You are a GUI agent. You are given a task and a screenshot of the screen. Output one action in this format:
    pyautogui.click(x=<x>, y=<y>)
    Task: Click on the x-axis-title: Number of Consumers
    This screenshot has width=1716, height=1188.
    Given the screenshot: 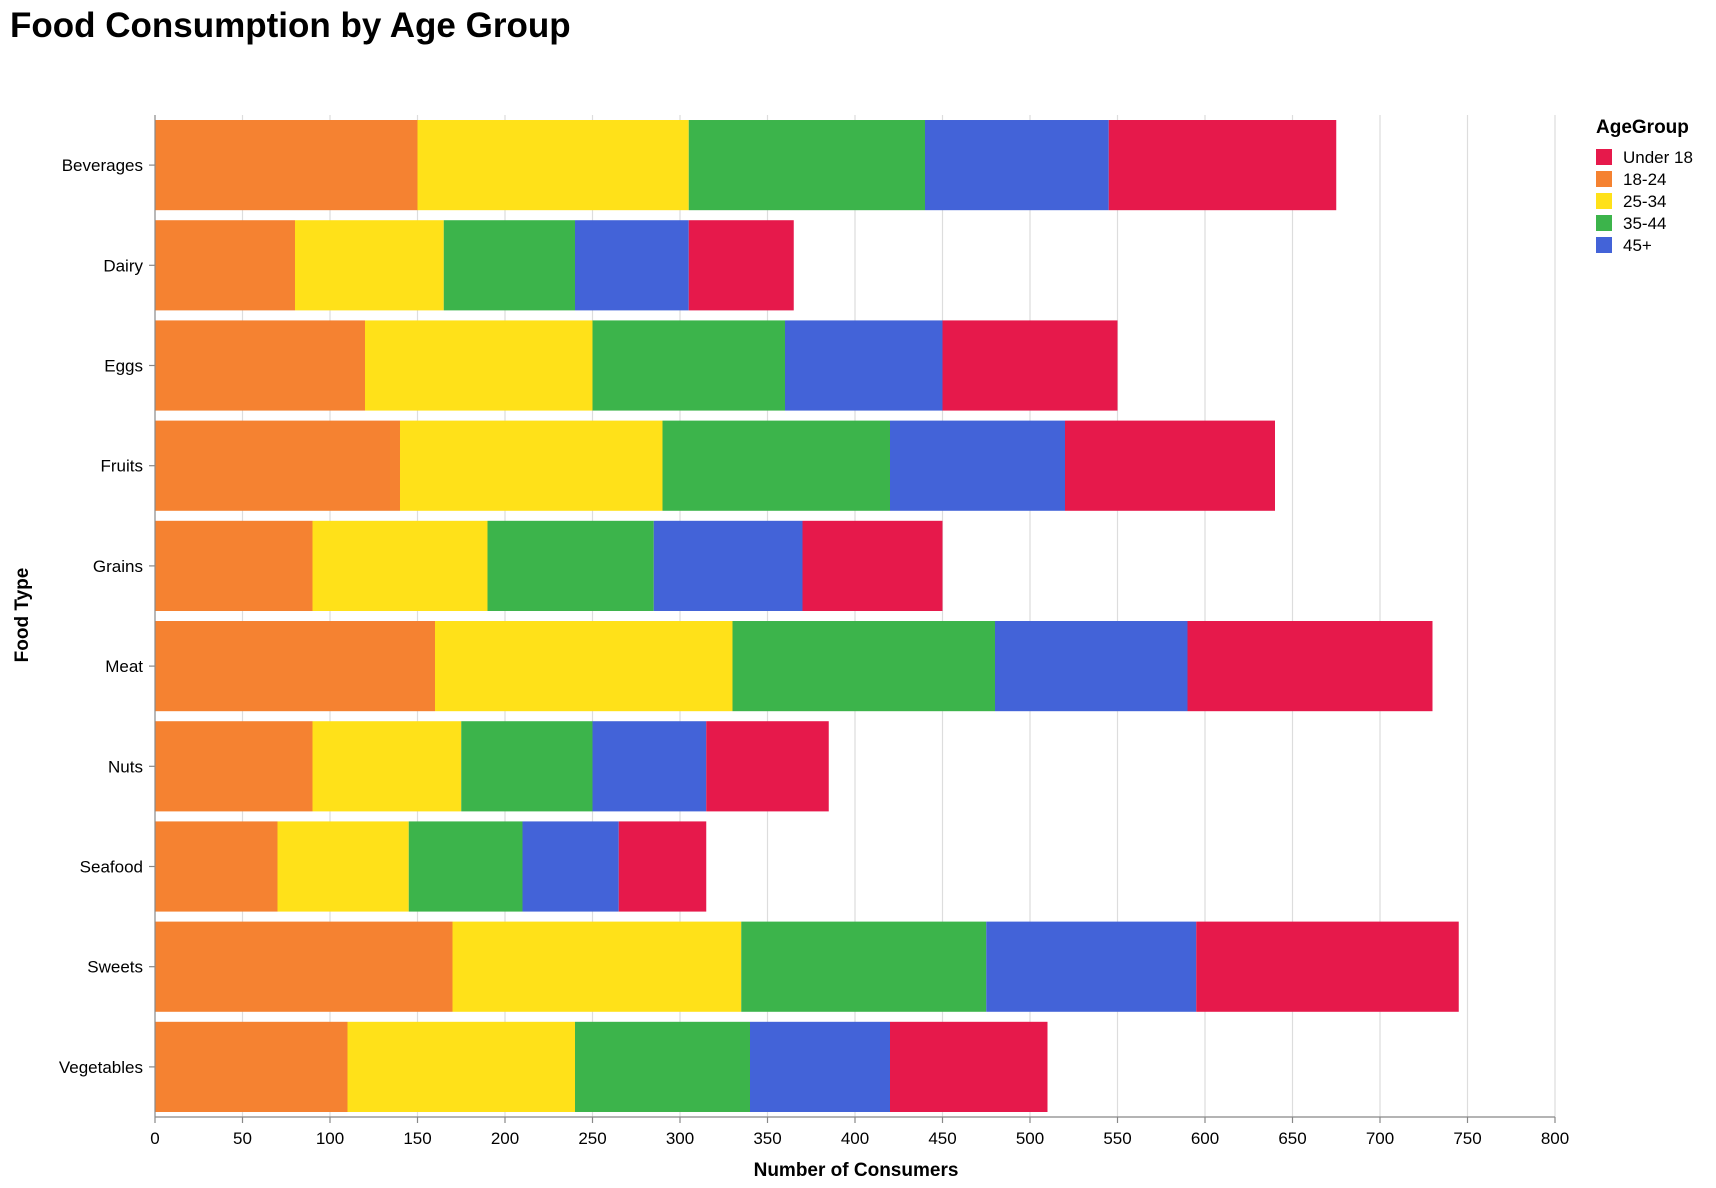 What is the action you would take?
    pyautogui.click(x=856, y=1170)
    